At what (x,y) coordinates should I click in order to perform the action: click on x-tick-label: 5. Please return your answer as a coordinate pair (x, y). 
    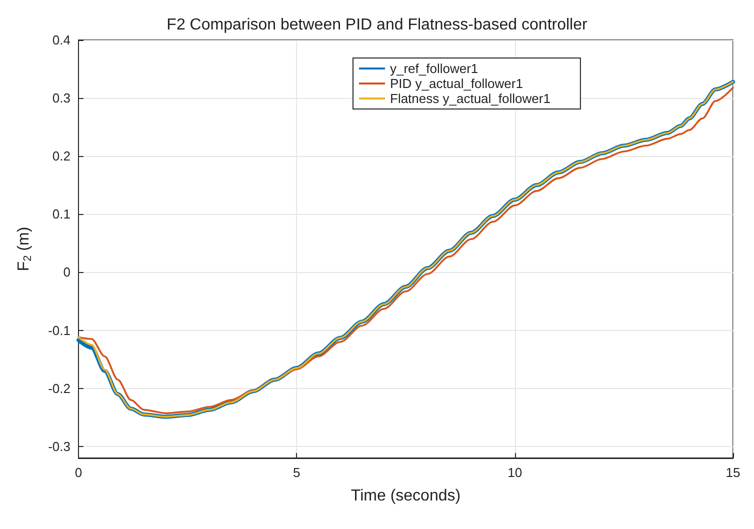
    Looking at the image, I should click on (296, 472).